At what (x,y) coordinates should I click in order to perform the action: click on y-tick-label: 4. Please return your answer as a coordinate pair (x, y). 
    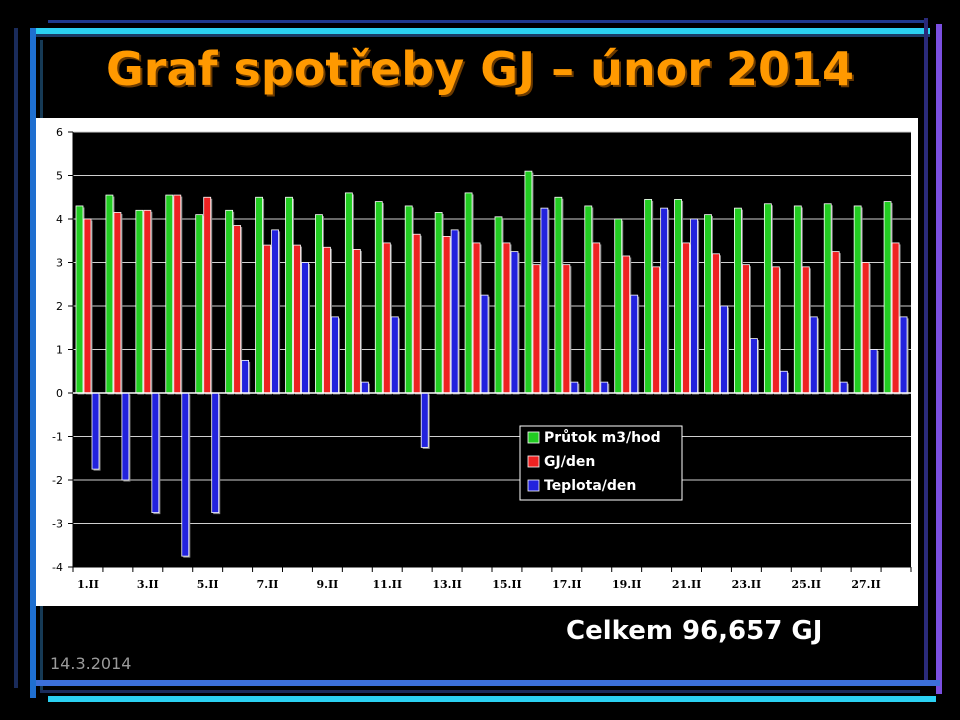
    Looking at the image, I should click on (59, 219).